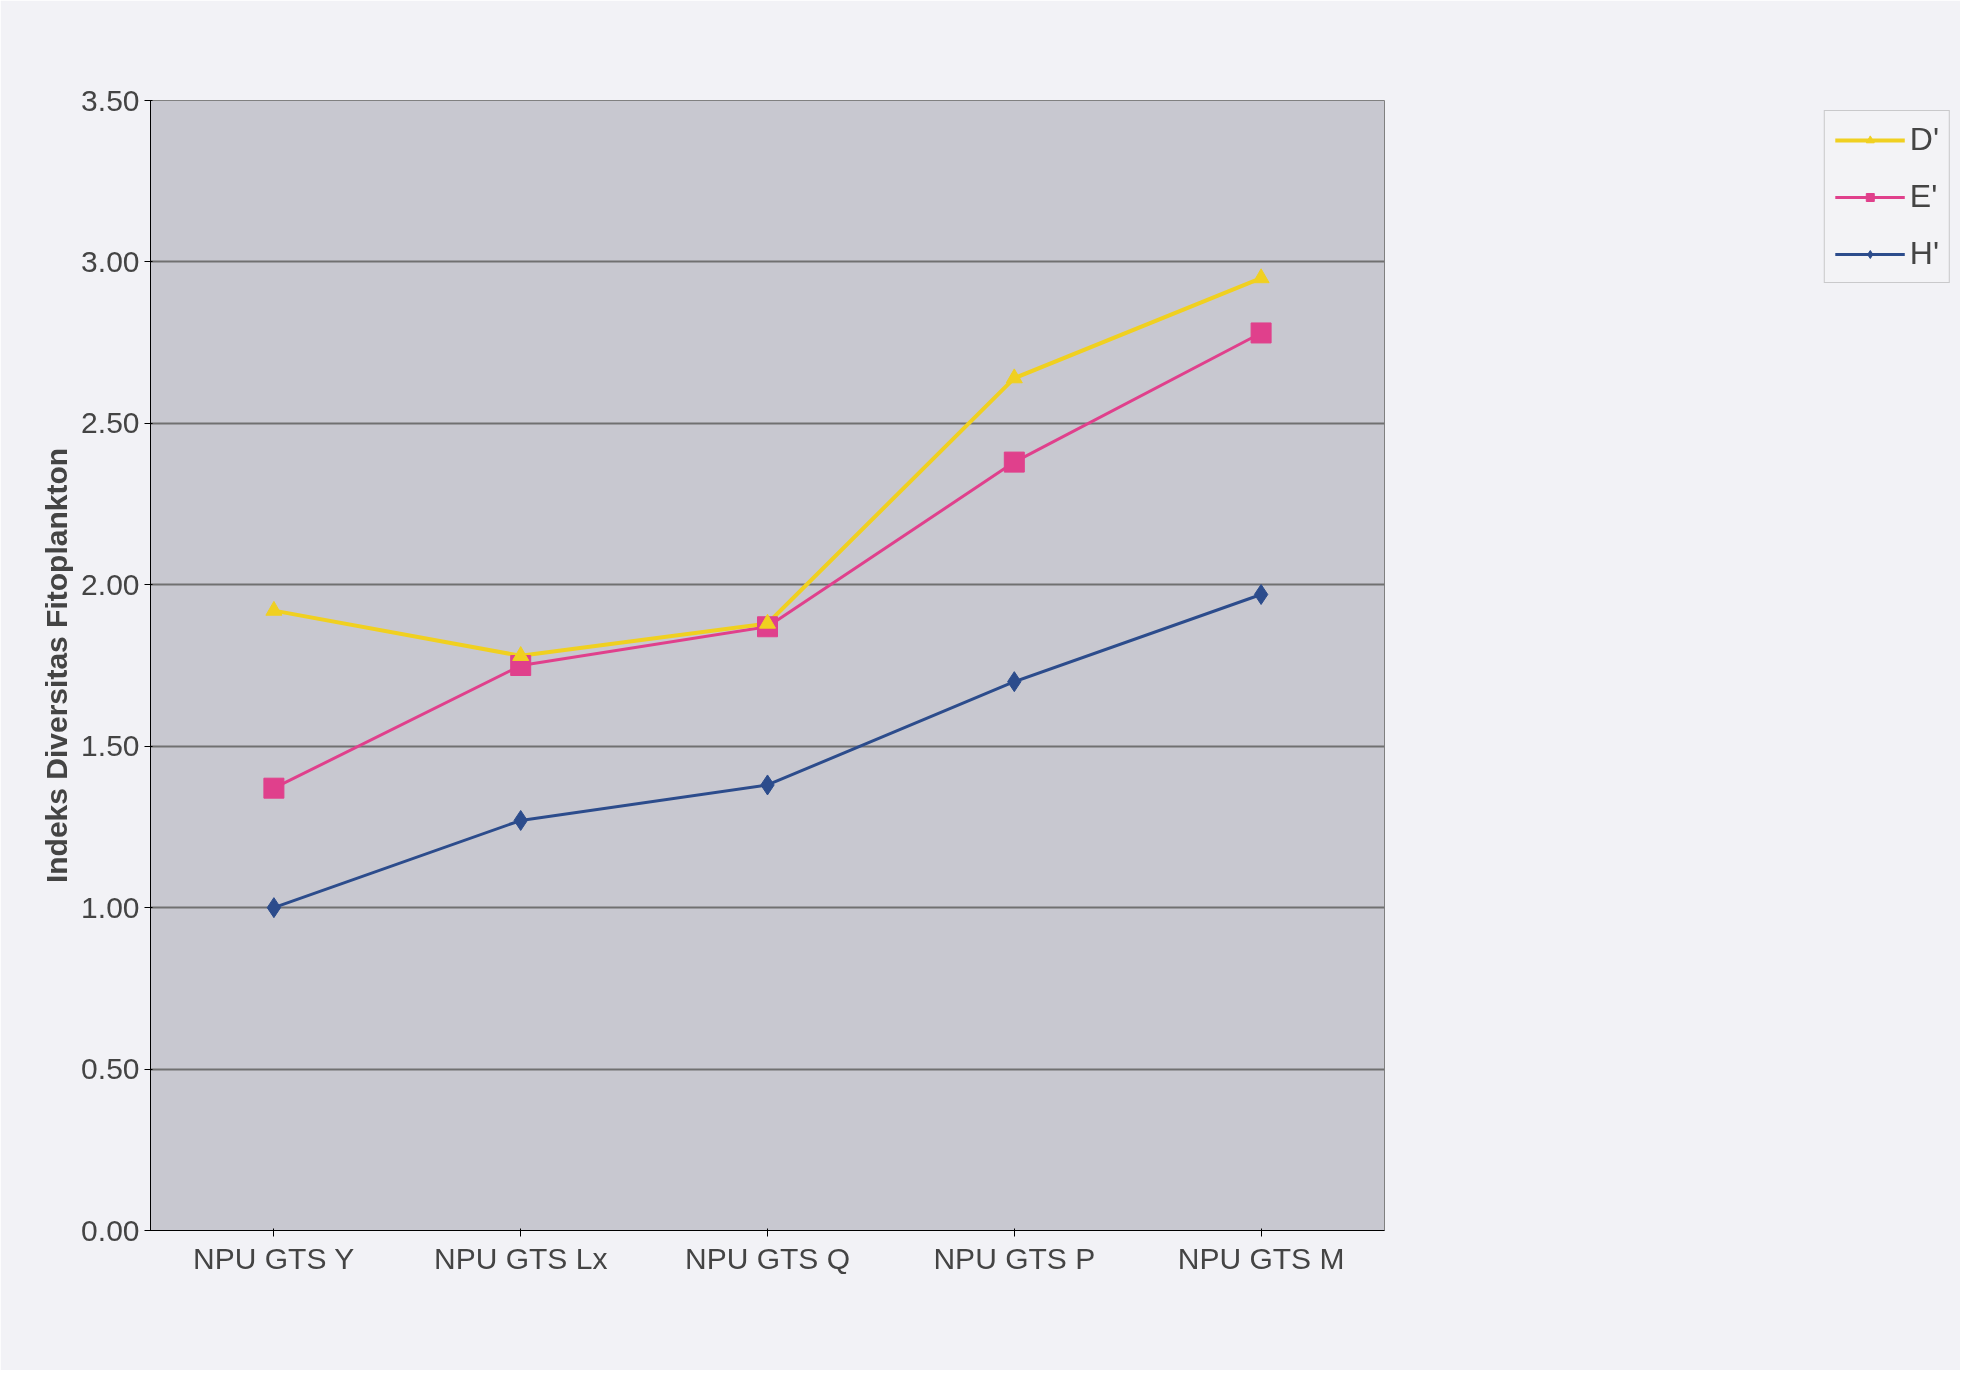 This screenshot has height=1398, width=1984. What do you see at coordinates (274, 1258) in the screenshot?
I see `x-tick-label: NPU GTS Y` at bounding box center [274, 1258].